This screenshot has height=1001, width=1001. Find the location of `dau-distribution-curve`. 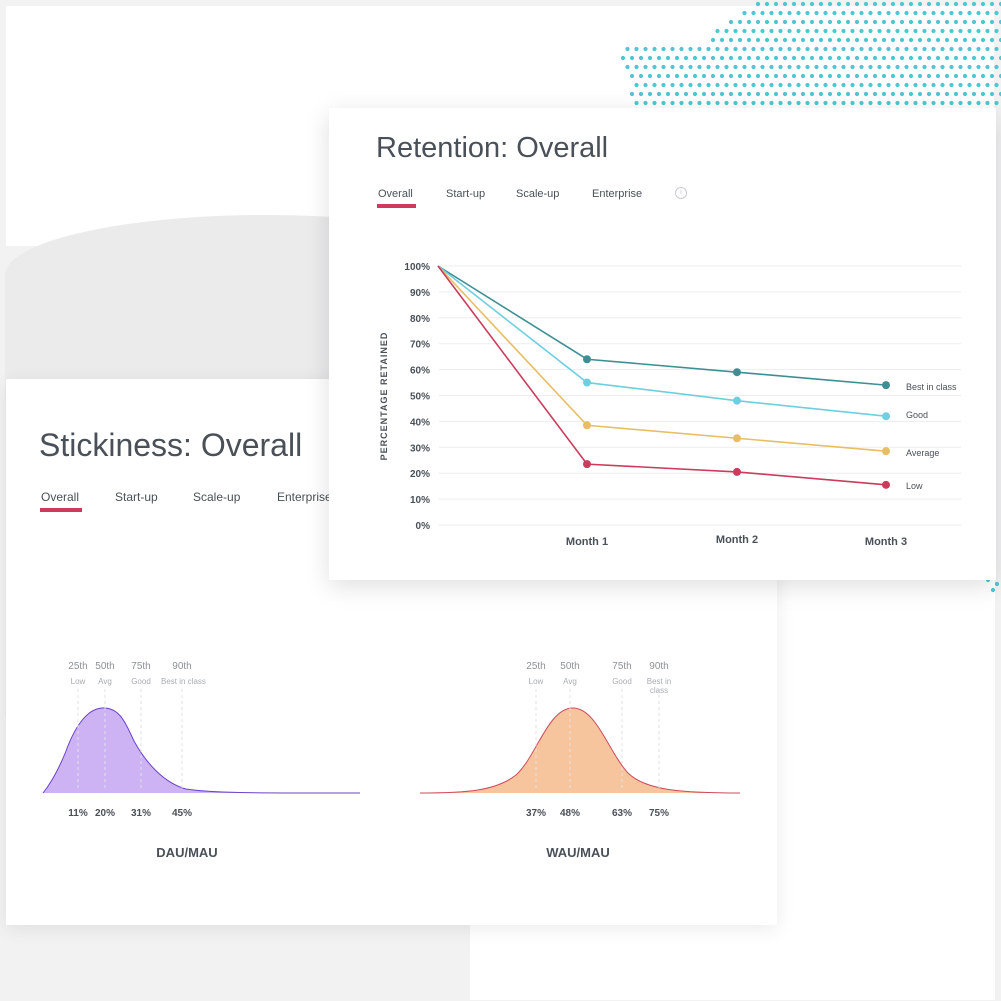

dau-distribution-curve is located at coordinates (201, 750).